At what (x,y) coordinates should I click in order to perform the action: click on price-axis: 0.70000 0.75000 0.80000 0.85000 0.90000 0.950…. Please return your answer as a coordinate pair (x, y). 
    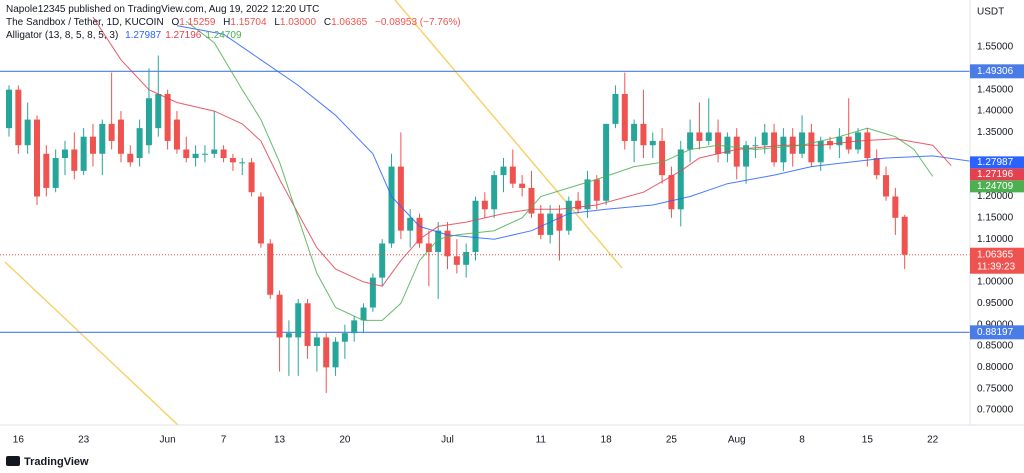
    Looking at the image, I should click on (997, 229).